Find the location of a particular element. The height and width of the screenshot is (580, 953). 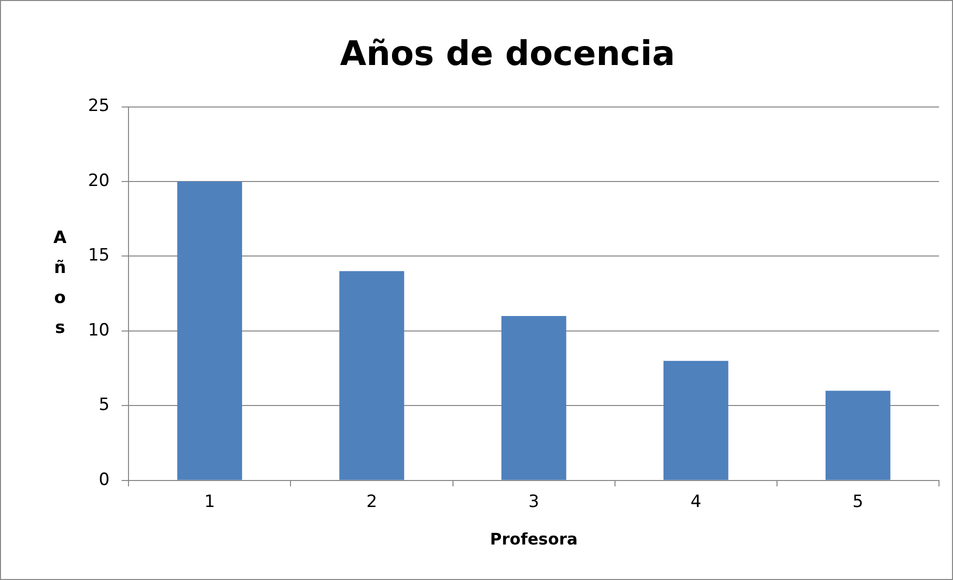

x-tick-label: 5 is located at coordinates (858, 502).